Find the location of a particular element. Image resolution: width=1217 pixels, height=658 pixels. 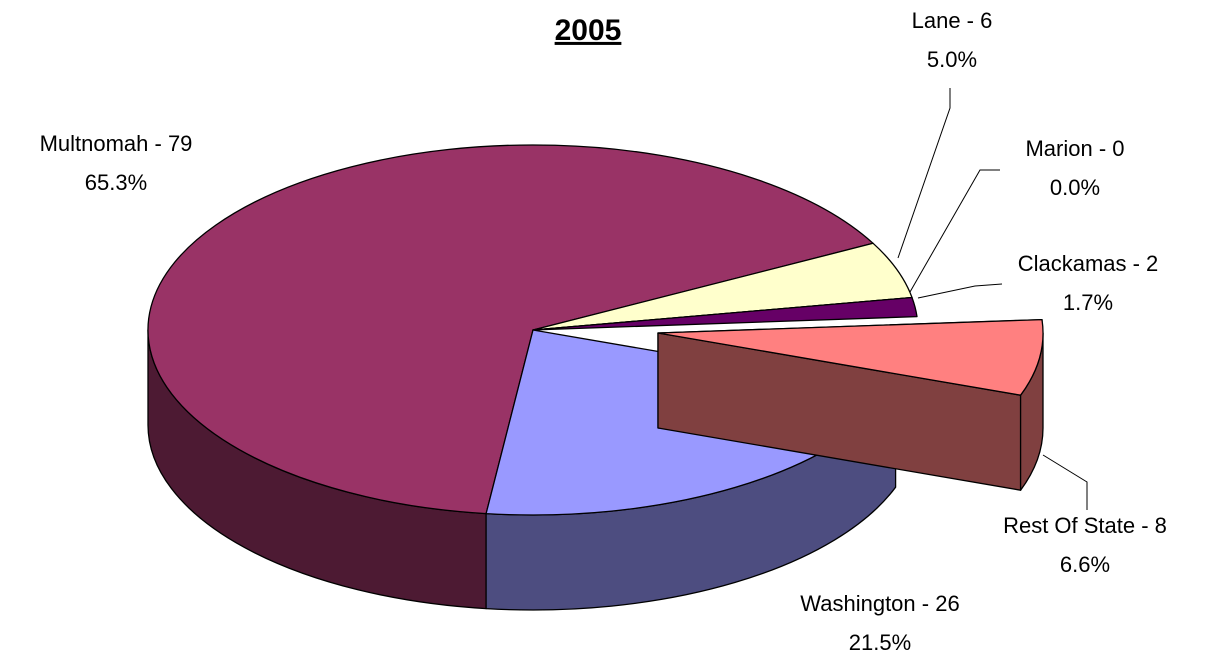

data-label: Rest Of State - 8 is located at coordinates (1085, 525).